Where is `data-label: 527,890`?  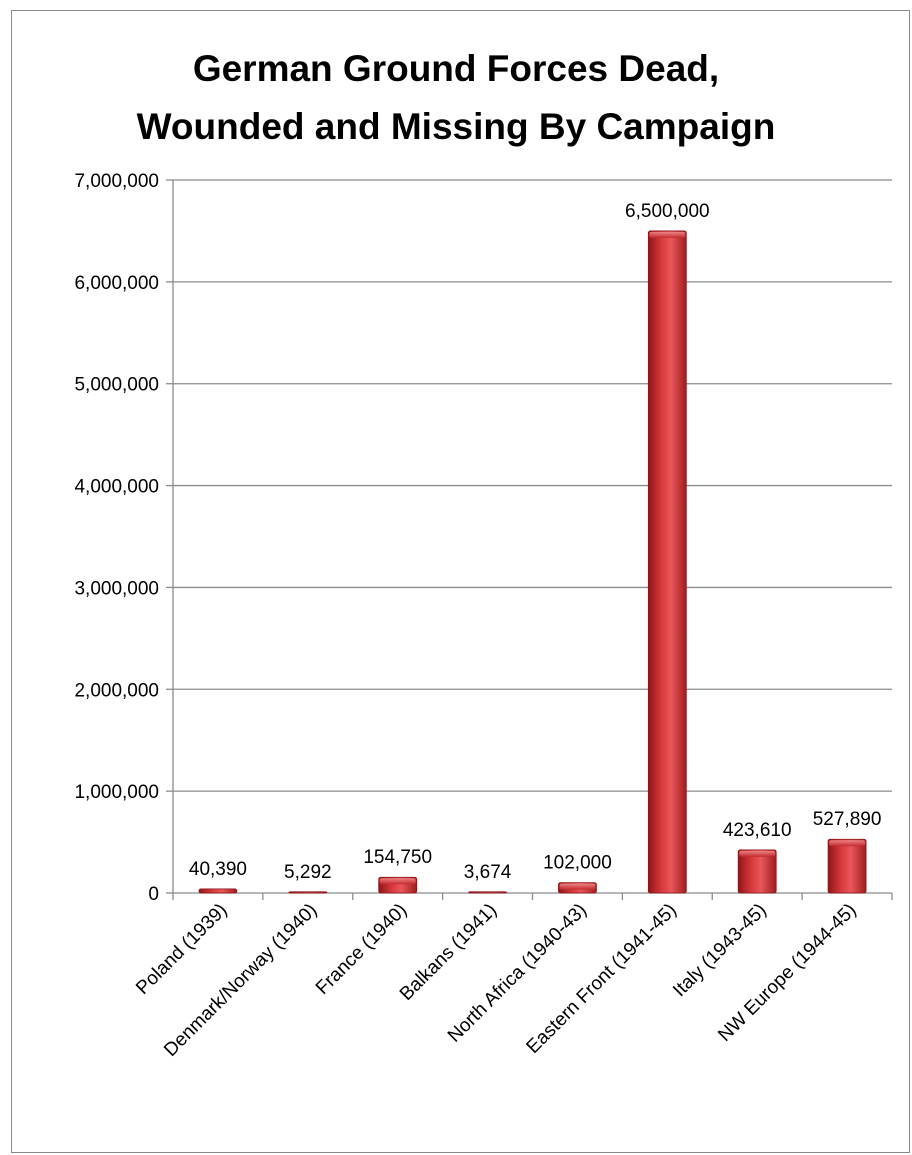 data-label: 527,890 is located at coordinates (847, 819).